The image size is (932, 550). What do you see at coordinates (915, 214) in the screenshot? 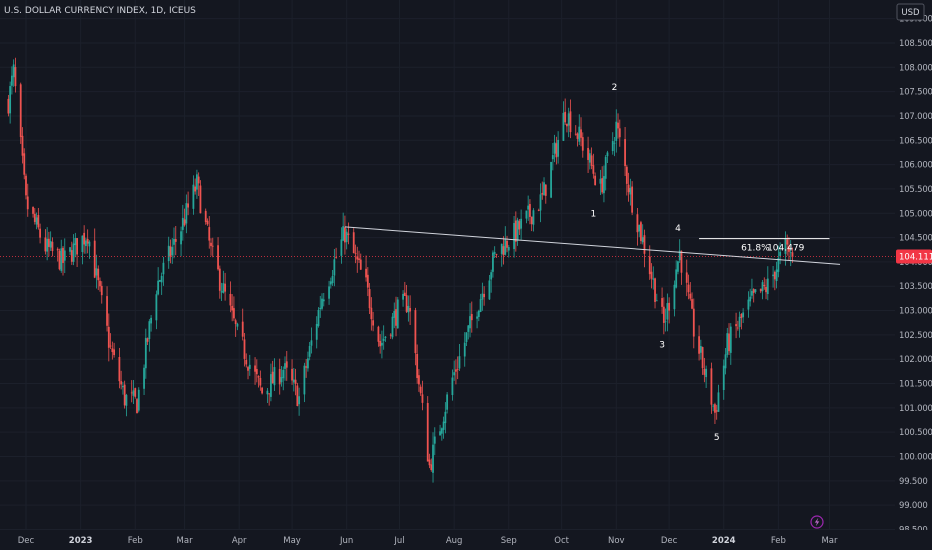
I see `y-tick-label: 105.000` at bounding box center [915, 214].